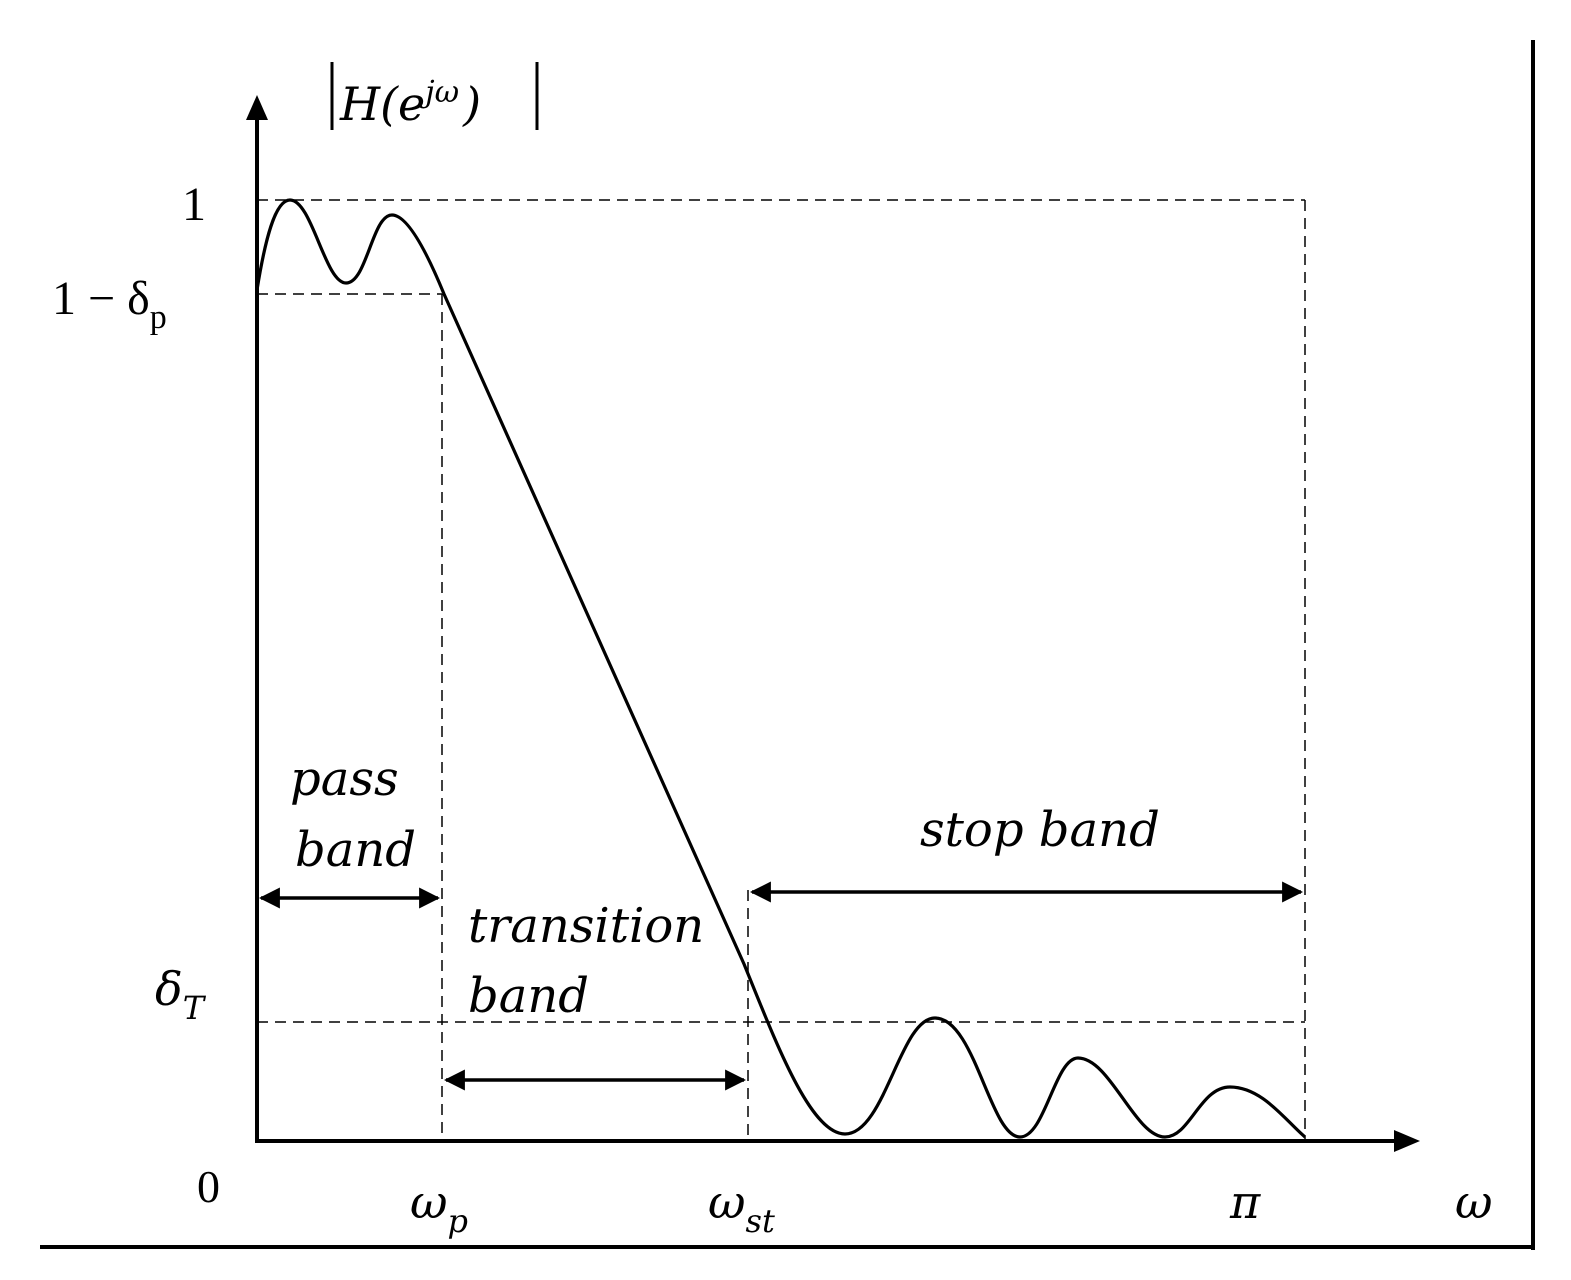 This screenshot has width=1571, height=1280. Describe the element at coordinates (1040, 830) in the screenshot. I see `stop-band-label: stop band` at that location.